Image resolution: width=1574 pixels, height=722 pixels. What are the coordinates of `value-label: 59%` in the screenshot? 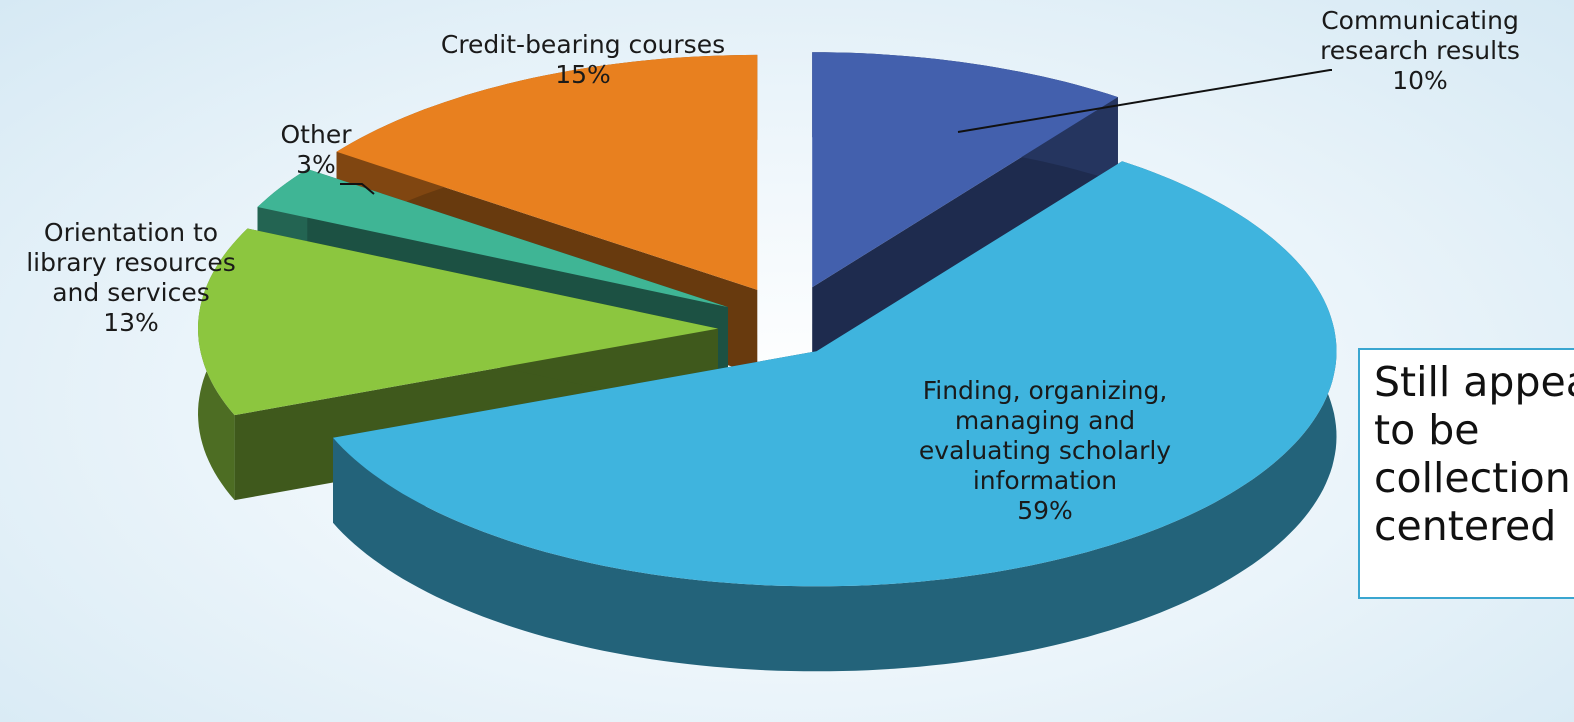 It's located at (1045, 510).